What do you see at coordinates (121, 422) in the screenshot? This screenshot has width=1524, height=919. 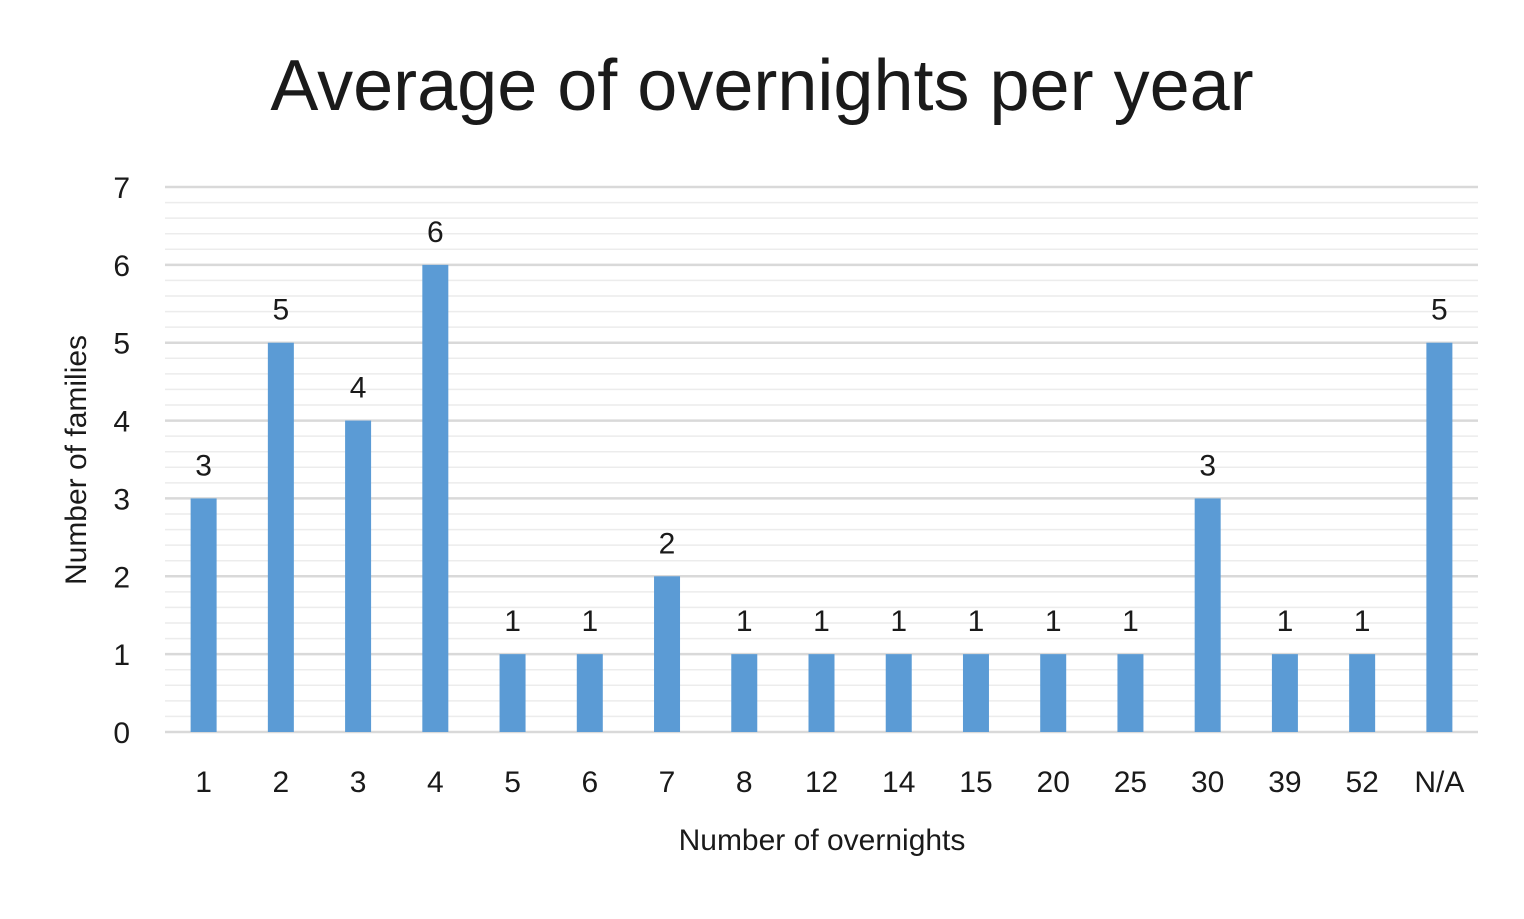 I see `y-tick-label: 4` at bounding box center [121, 422].